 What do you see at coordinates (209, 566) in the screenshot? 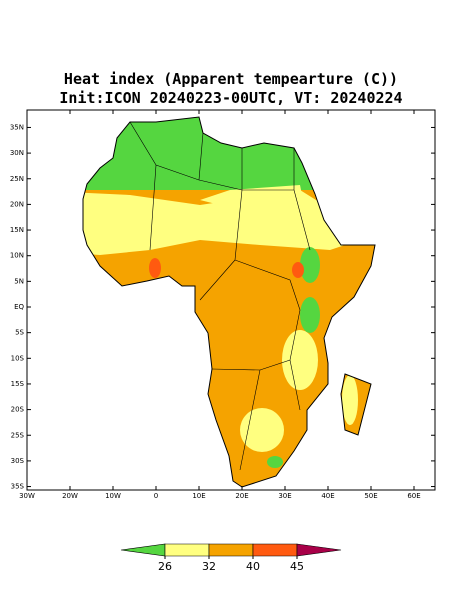
I see `colorbar-label: 32` at bounding box center [209, 566].